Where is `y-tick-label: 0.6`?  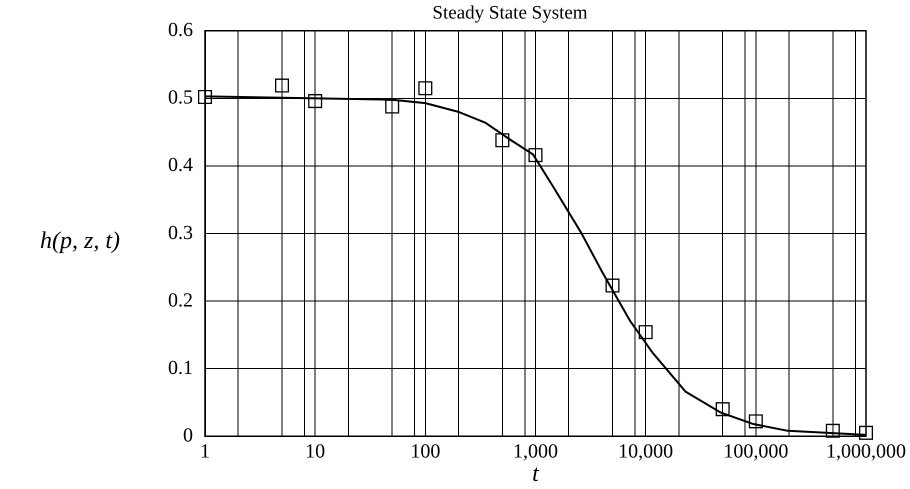
y-tick-label: 0.6 is located at coordinates (180, 30).